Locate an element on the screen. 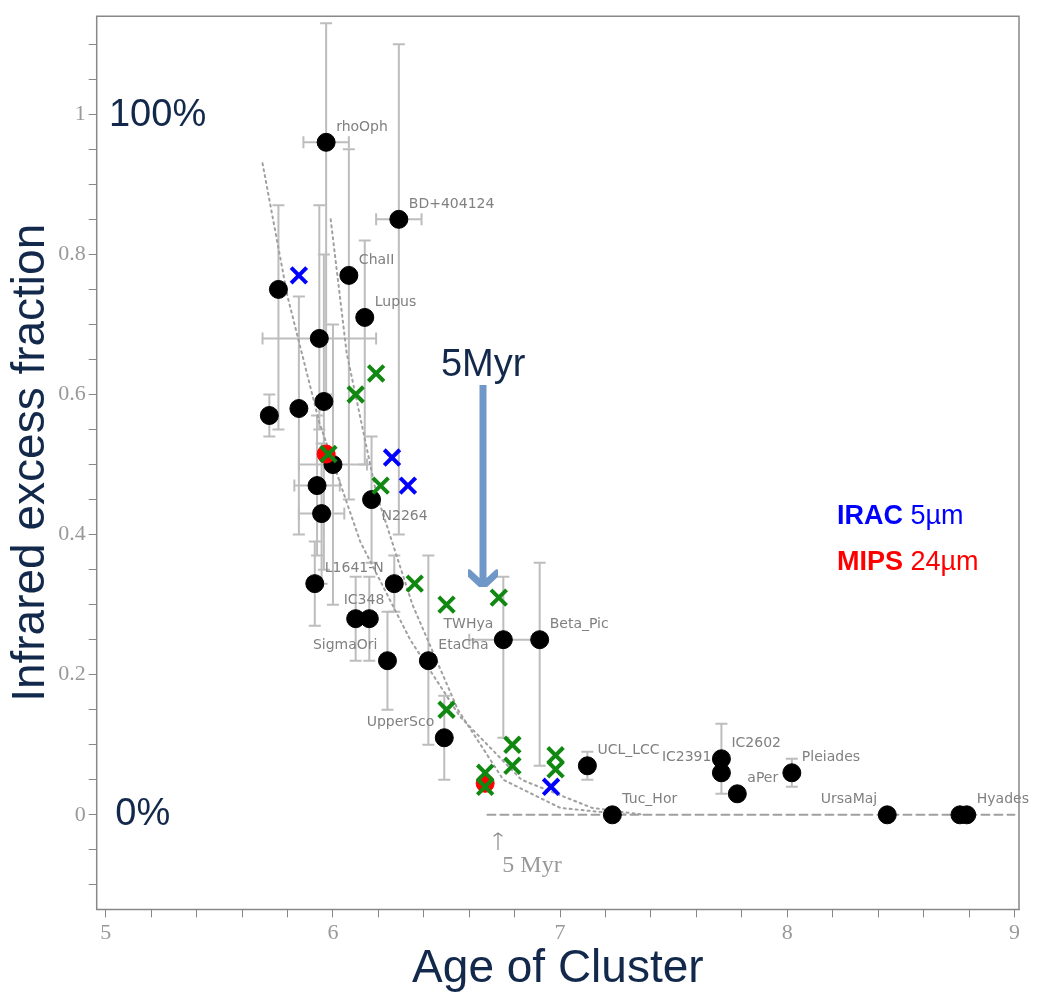 This screenshot has width=1063, height=997. annotation: BD+404124 is located at coordinates (451, 203).